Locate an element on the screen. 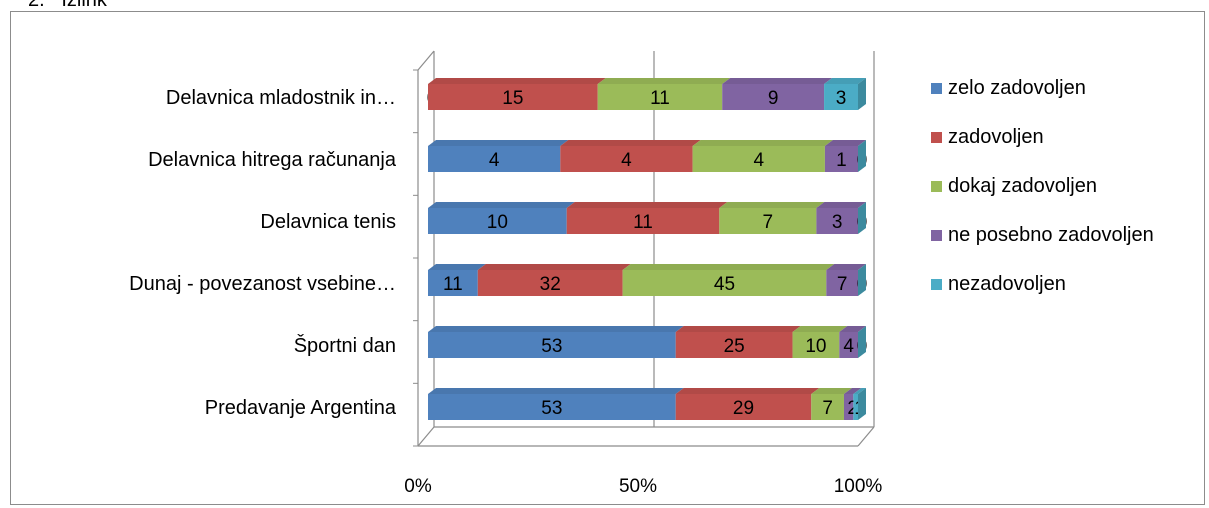  bar-segment-4-0-top is located at coordinates (556, 329).